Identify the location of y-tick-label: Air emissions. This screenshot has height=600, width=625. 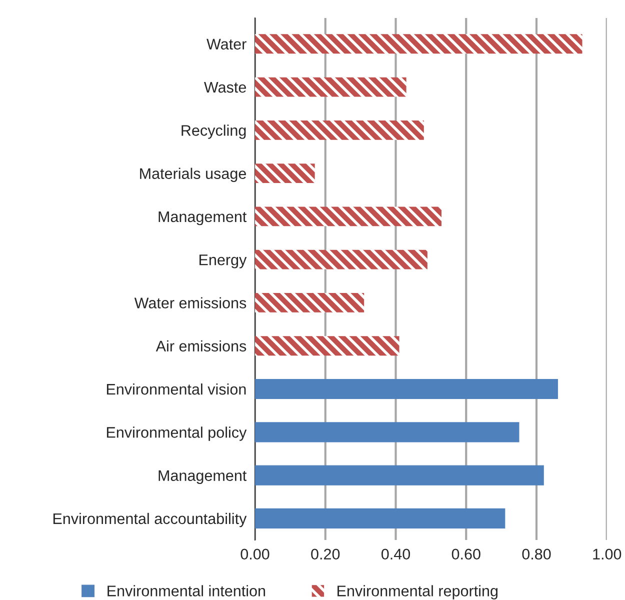
(201, 346).